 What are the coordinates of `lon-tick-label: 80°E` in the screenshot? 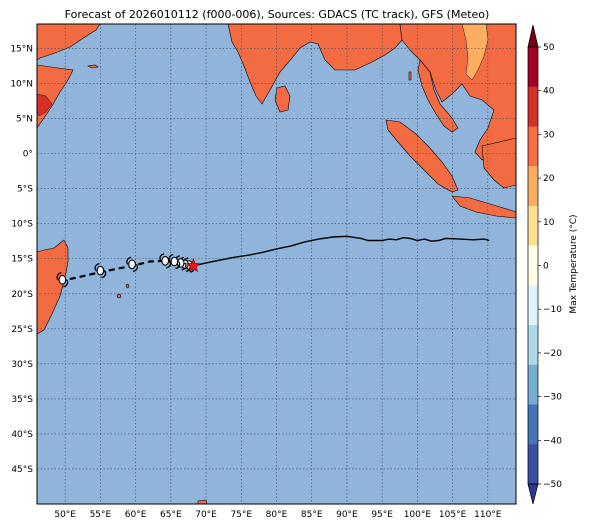 It's located at (277, 515).